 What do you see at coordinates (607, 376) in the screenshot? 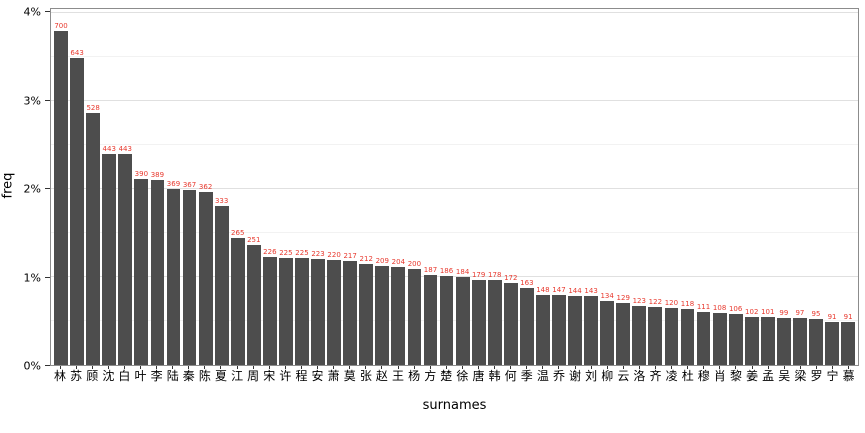
I see `x-category-label: 柳` at bounding box center [607, 376].